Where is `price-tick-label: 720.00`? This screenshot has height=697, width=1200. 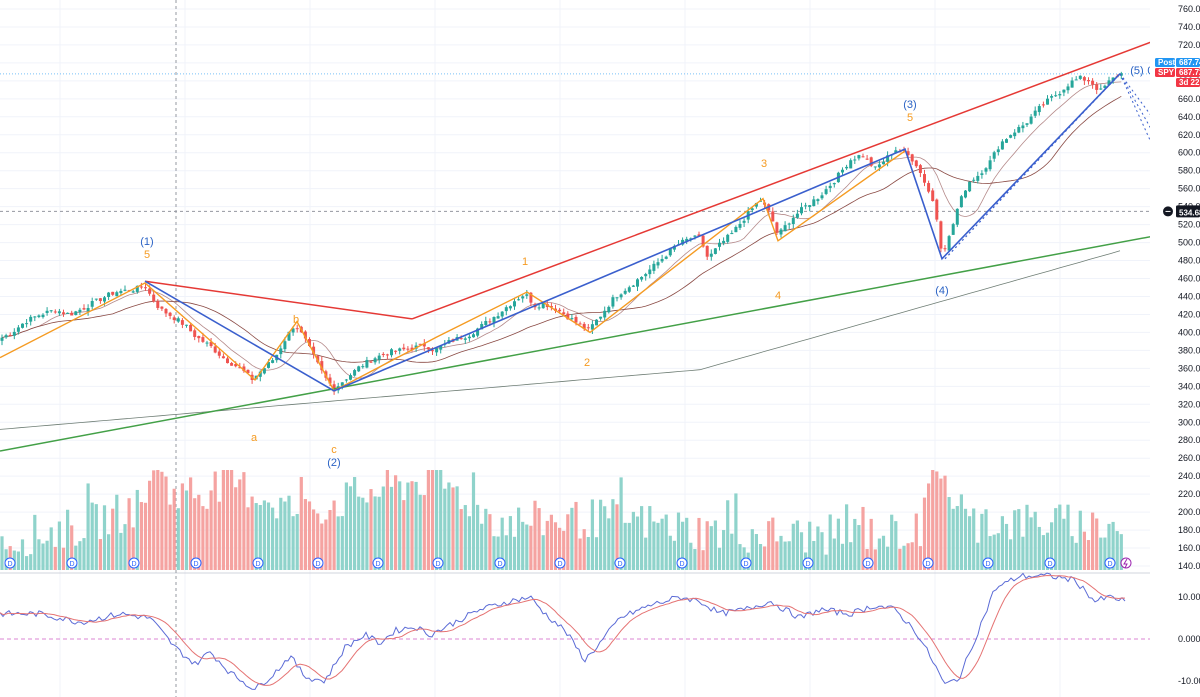 price-tick-label: 720.00 is located at coordinates (1189, 45).